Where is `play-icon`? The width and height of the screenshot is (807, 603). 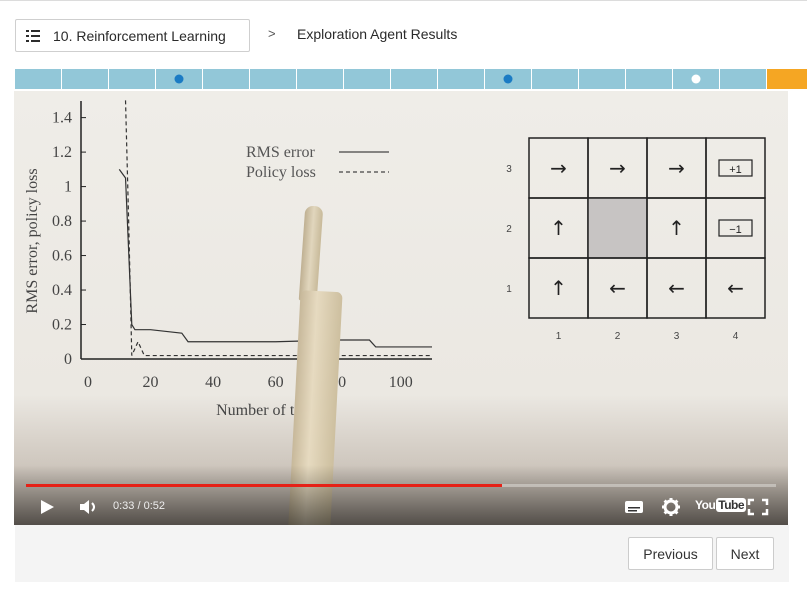 play-icon is located at coordinates (47, 507).